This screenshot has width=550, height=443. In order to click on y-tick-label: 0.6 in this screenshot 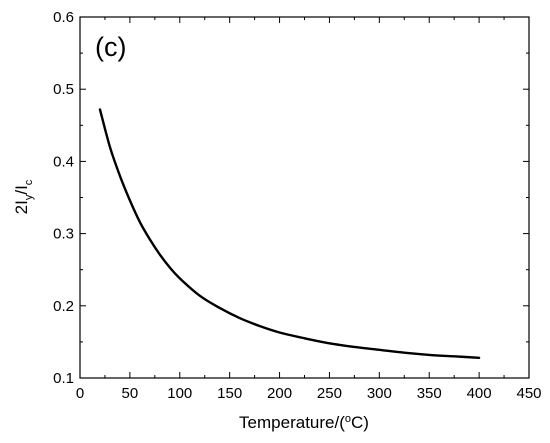, I will do `click(63, 17)`.